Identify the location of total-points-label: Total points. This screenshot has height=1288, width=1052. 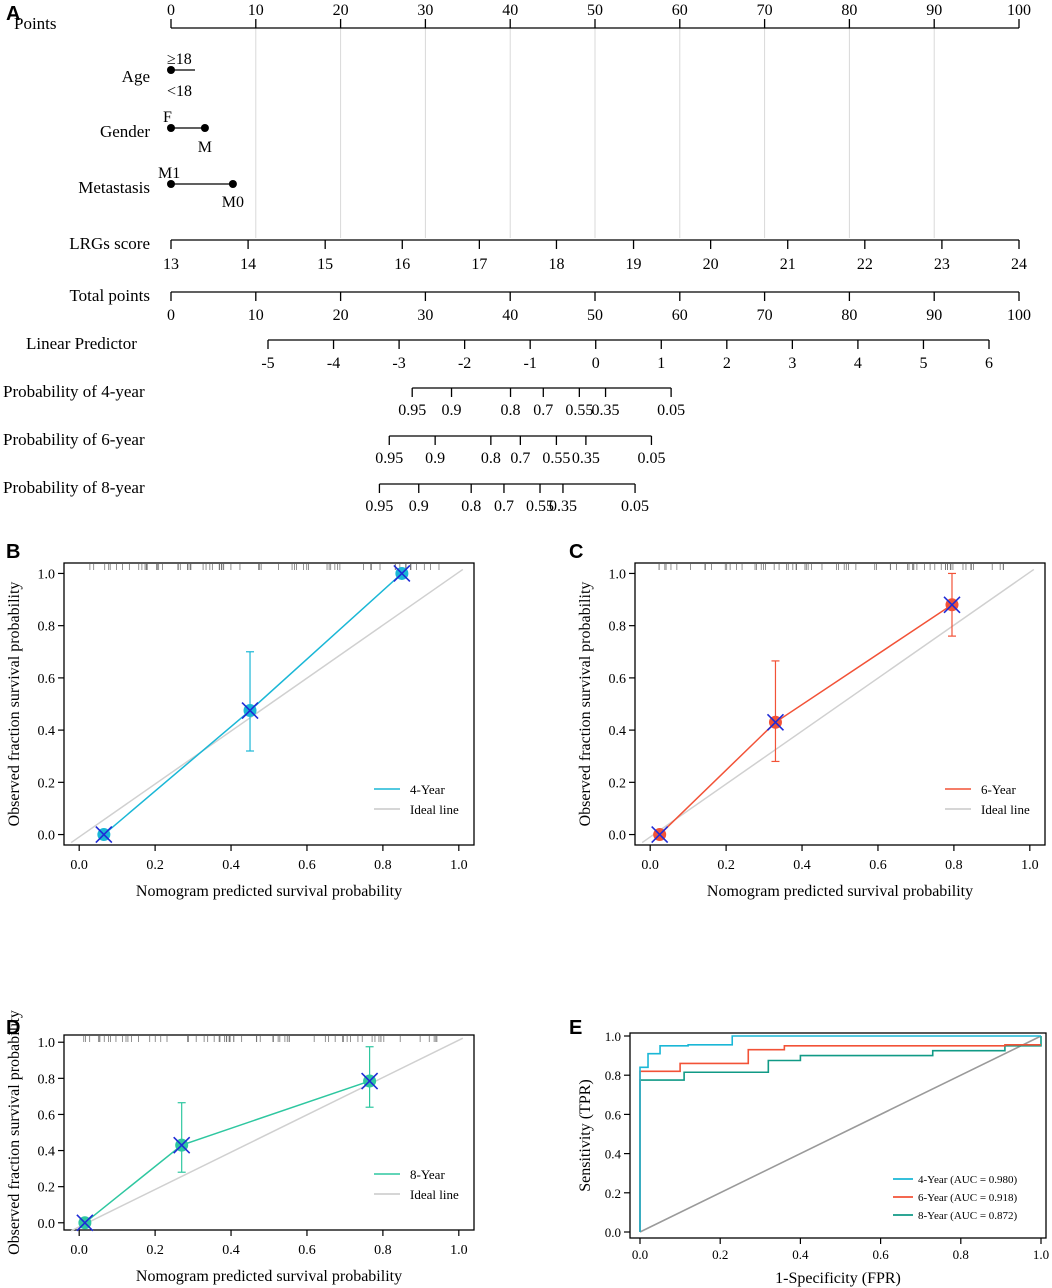
(109, 295).